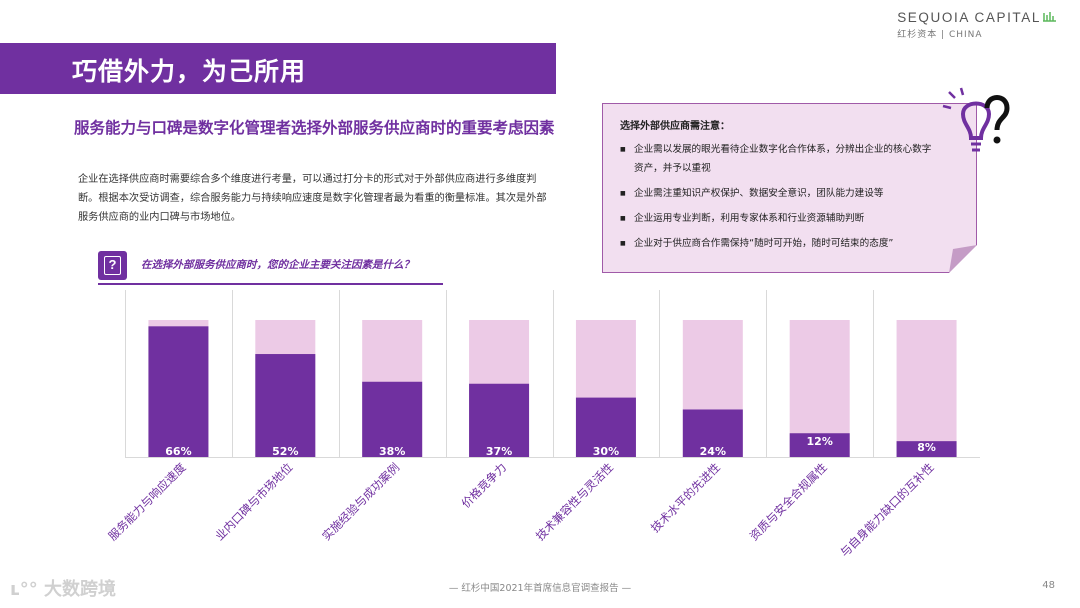  Describe the element at coordinates (926, 388) in the screenshot. I see `bar-track` at that location.